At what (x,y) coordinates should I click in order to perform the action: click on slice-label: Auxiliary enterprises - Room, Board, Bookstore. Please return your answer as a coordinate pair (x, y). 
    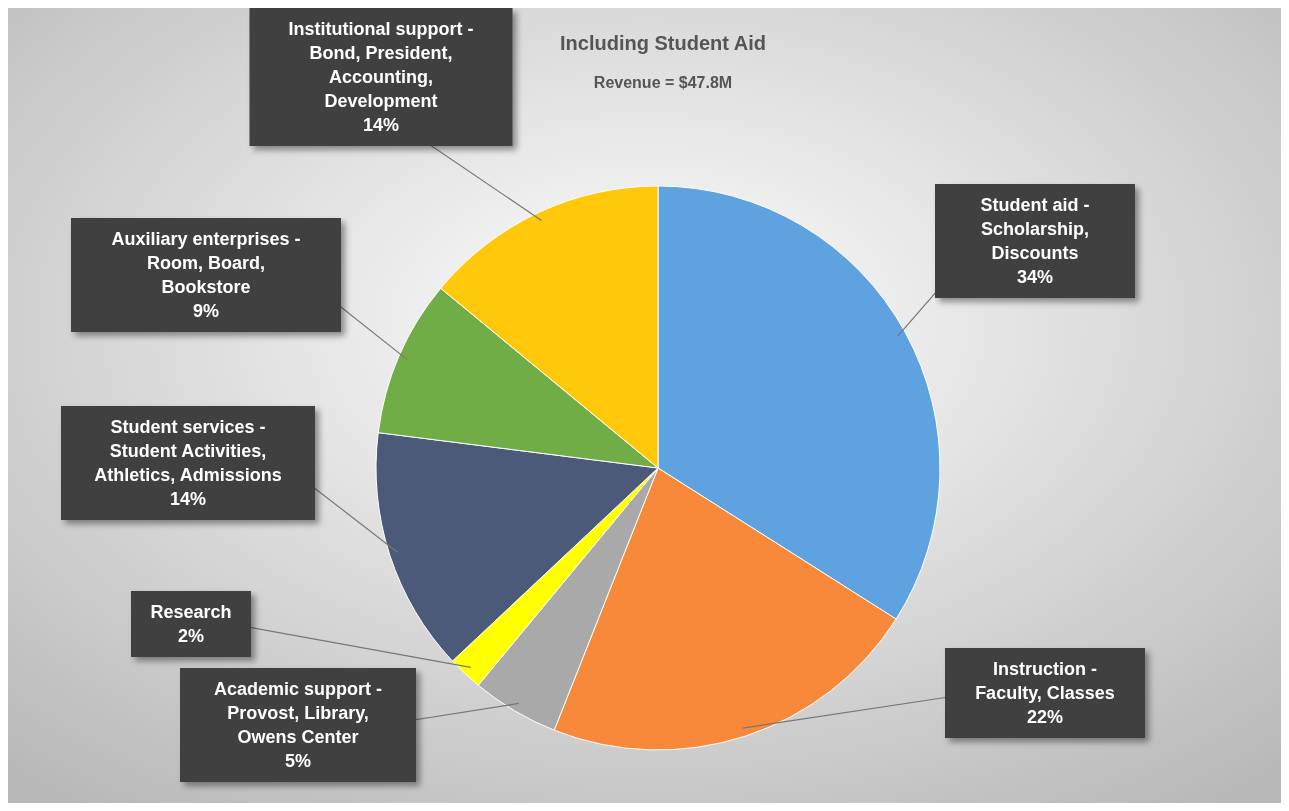
    Looking at the image, I should click on (206, 263).